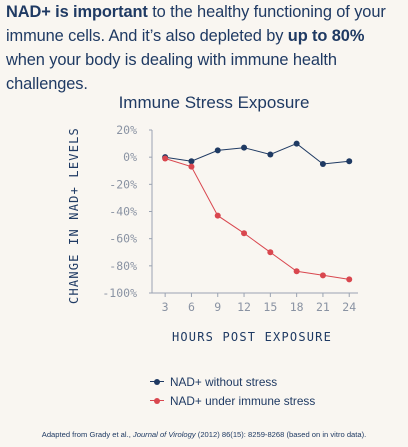  Describe the element at coordinates (191, 307) in the screenshot. I see `x-tick-label: 6` at that location.